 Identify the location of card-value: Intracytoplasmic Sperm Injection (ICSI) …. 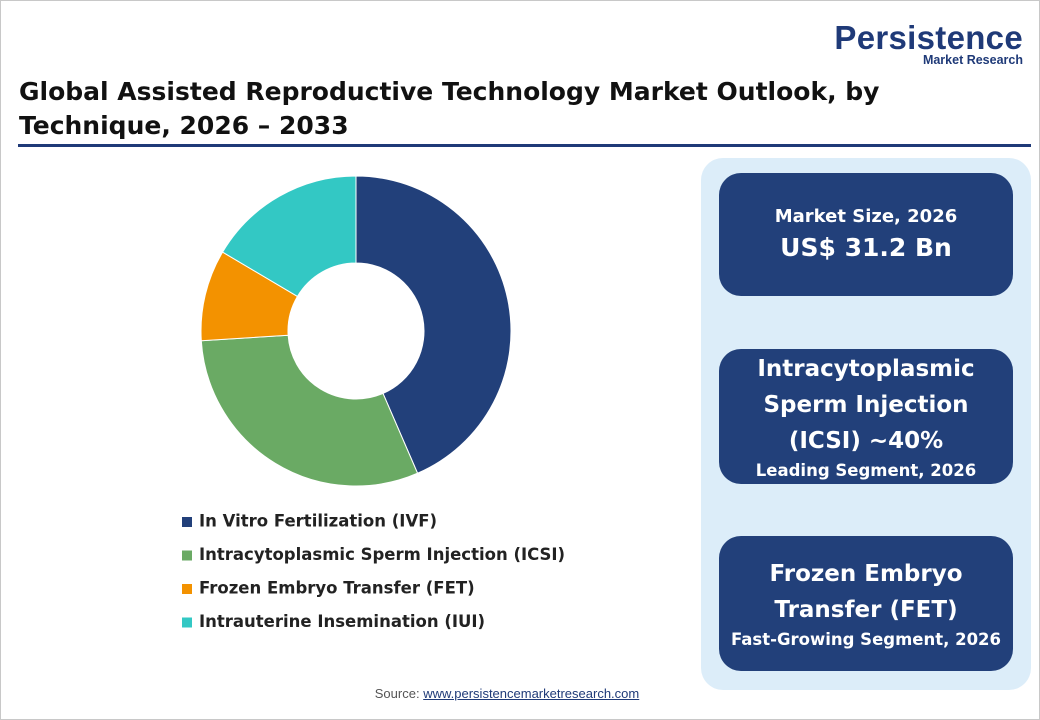
(866, 404).